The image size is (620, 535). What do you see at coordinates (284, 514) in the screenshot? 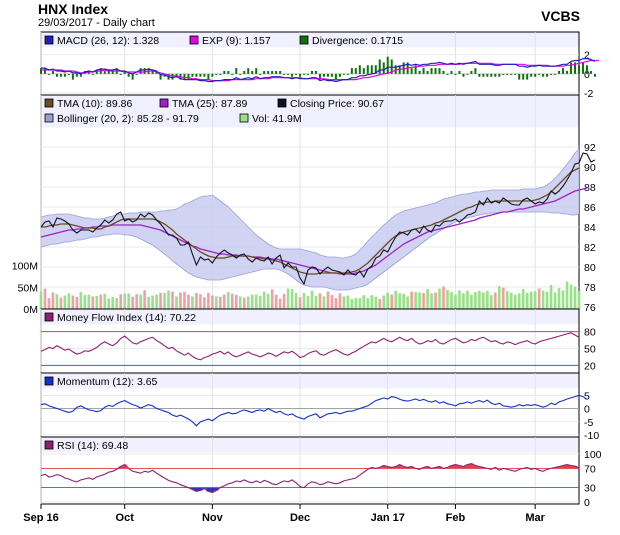
I see `x-axis: Sep 16 Oct Nov Dec Jan 17 Feb Mar` at bounding box center [284, 514].